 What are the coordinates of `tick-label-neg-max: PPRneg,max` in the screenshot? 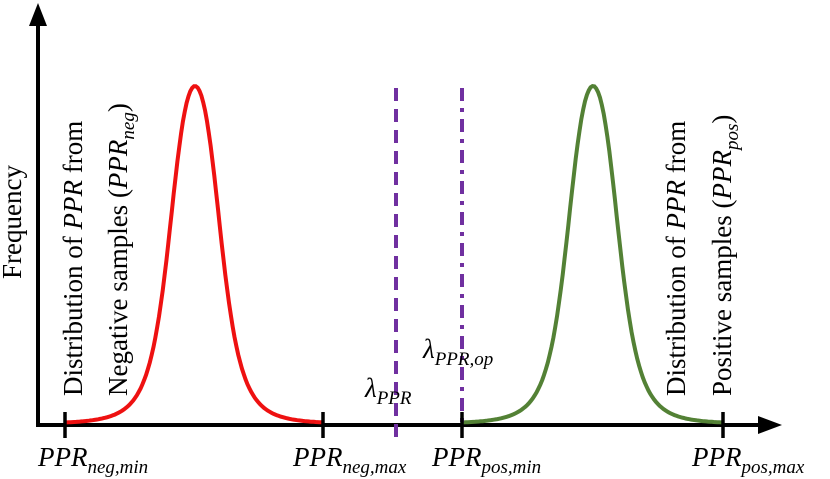 It's located at (349, 460).